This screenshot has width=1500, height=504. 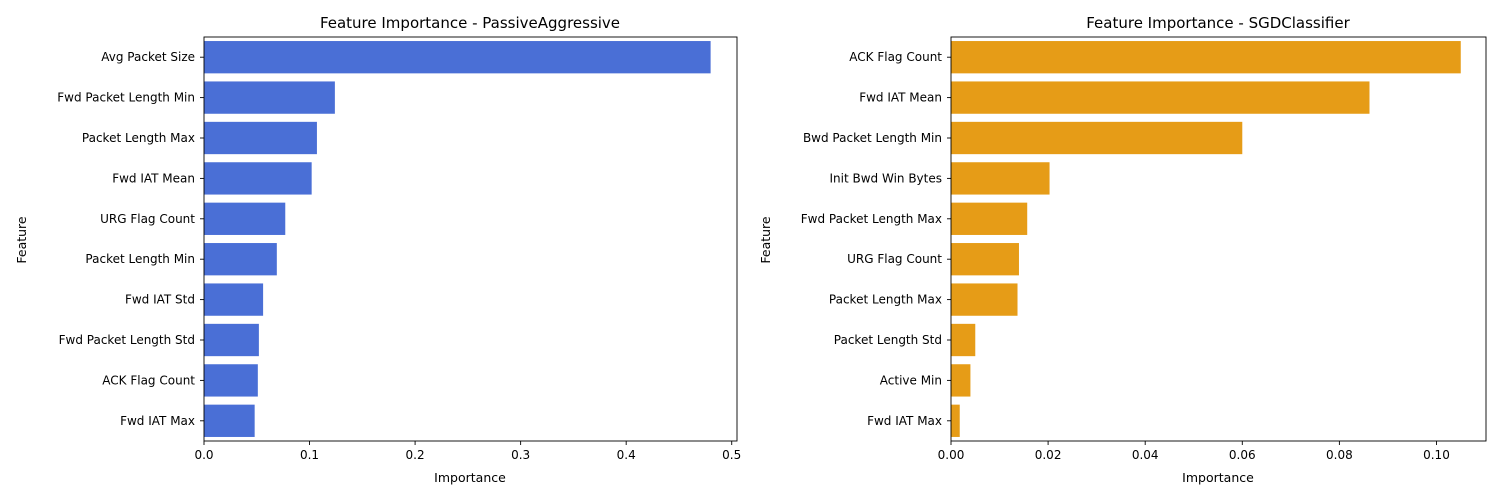 What do you see at coordinates (1339, 455) in the screenshot?
I see `x-tick-label: 0.08` at bounding box center [1339, 455].